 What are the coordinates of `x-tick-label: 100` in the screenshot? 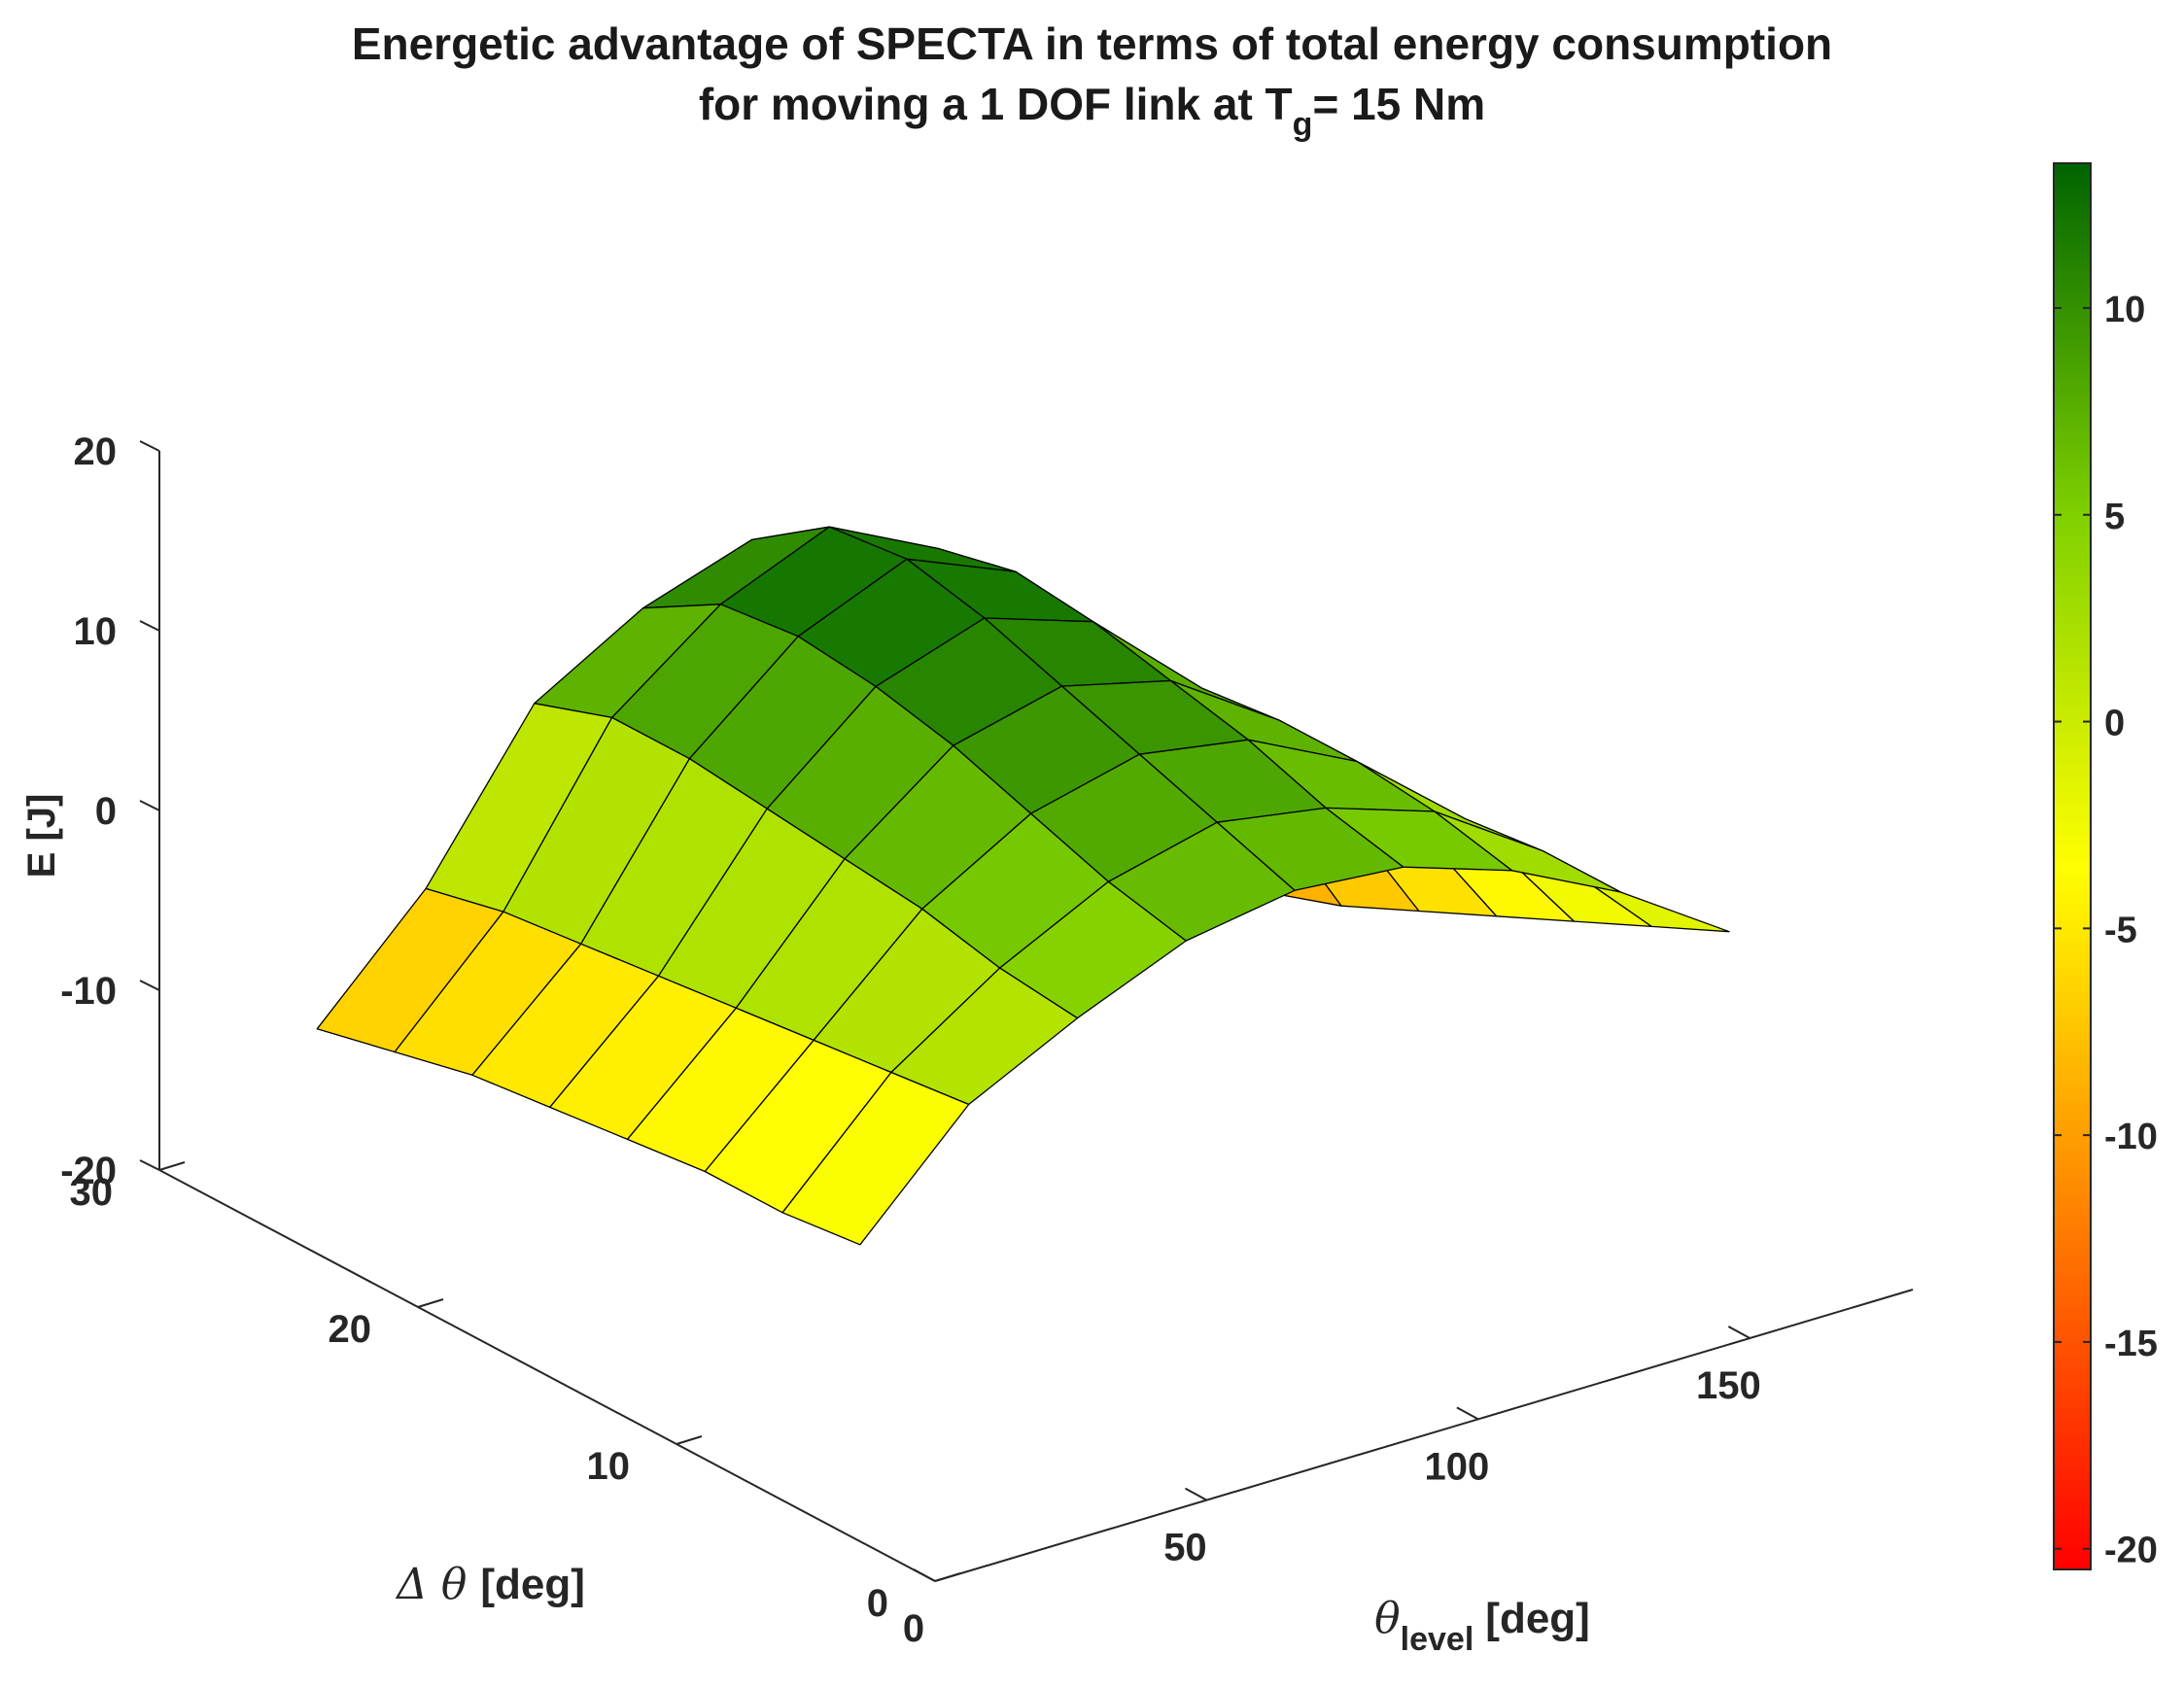 It's located at (1457, 1467).